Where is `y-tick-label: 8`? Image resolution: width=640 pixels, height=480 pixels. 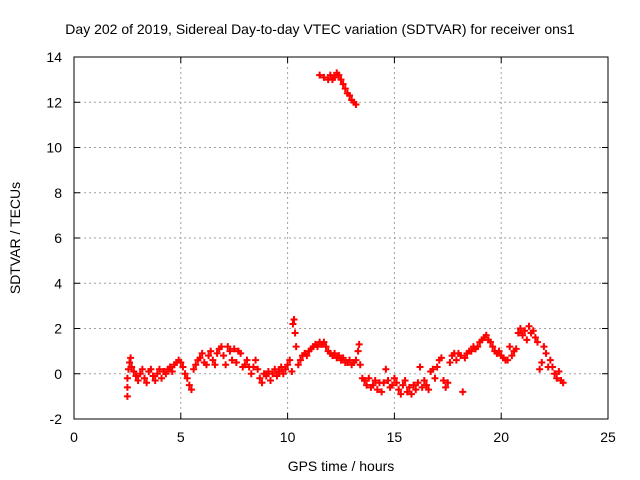
y-tick-label: 8 is located at coordinates (58, 193).